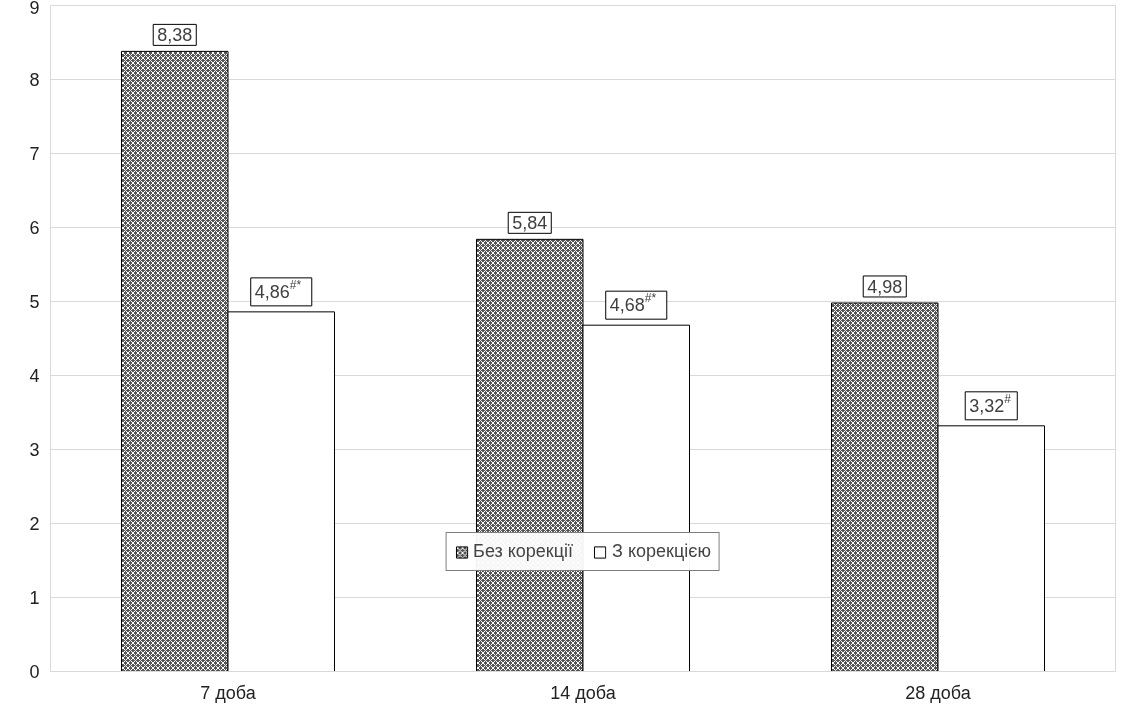 This screenshot has height=720, width=1136. Describe the element at coordinates (34, 598) in the screenshot. I see `y-tick-label: 1` at that location.